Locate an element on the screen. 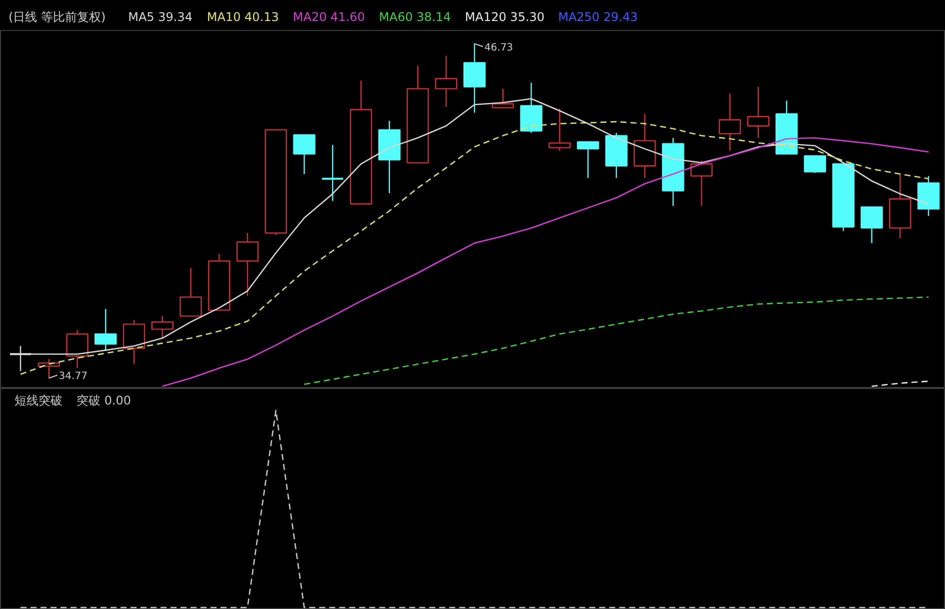 This screenshot has height=609, width=945. text: MA5 39.34 is located at coordinates (160, 17).